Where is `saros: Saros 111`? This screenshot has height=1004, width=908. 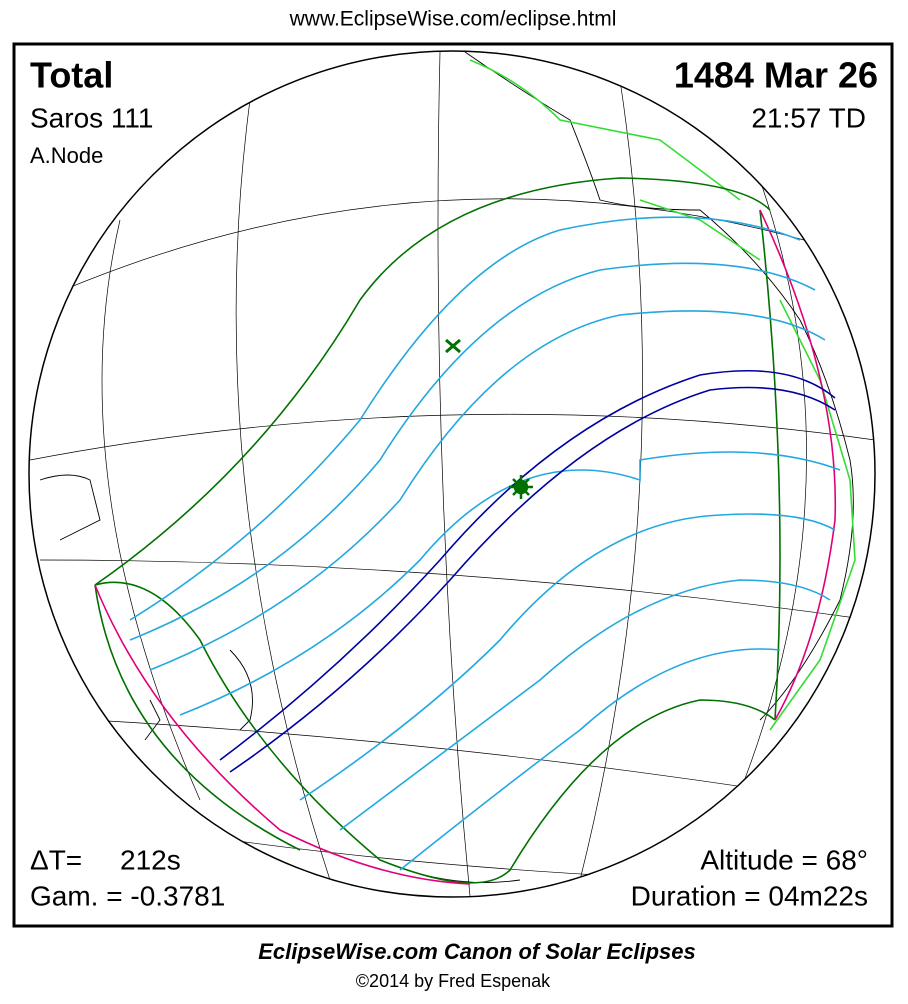 saros: Saros 111 is located at coordinates (91, 117).